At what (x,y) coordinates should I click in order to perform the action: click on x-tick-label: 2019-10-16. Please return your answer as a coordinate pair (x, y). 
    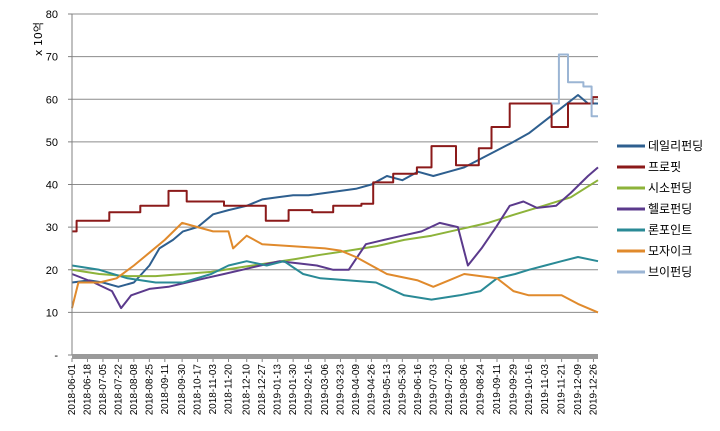
    Looking at the image, I should click on (529, 390).